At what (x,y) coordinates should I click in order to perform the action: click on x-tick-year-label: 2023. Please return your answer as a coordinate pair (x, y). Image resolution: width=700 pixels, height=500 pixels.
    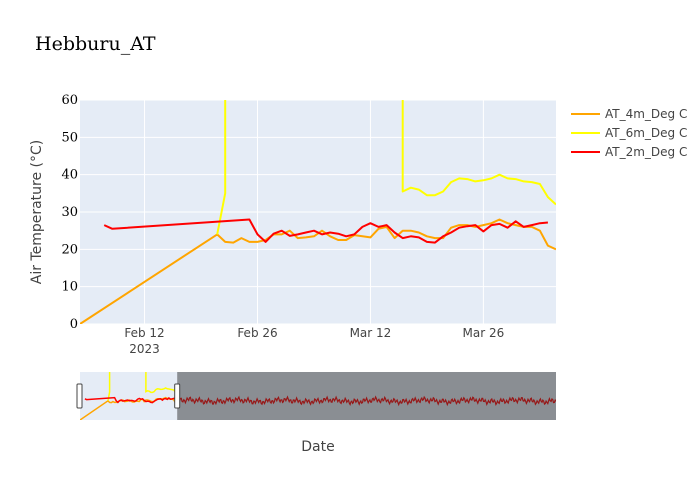
    Looking at the image, I should click on (144, 349).